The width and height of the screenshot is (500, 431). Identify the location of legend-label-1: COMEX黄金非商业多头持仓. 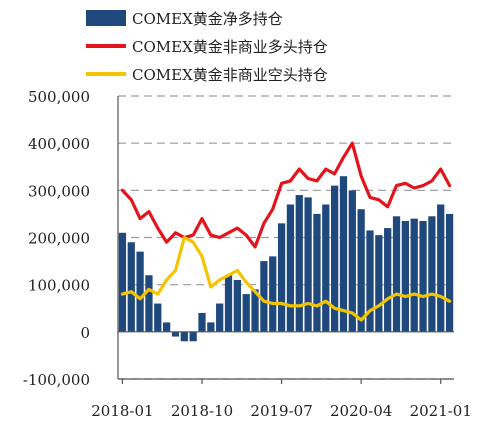
(230, 47).